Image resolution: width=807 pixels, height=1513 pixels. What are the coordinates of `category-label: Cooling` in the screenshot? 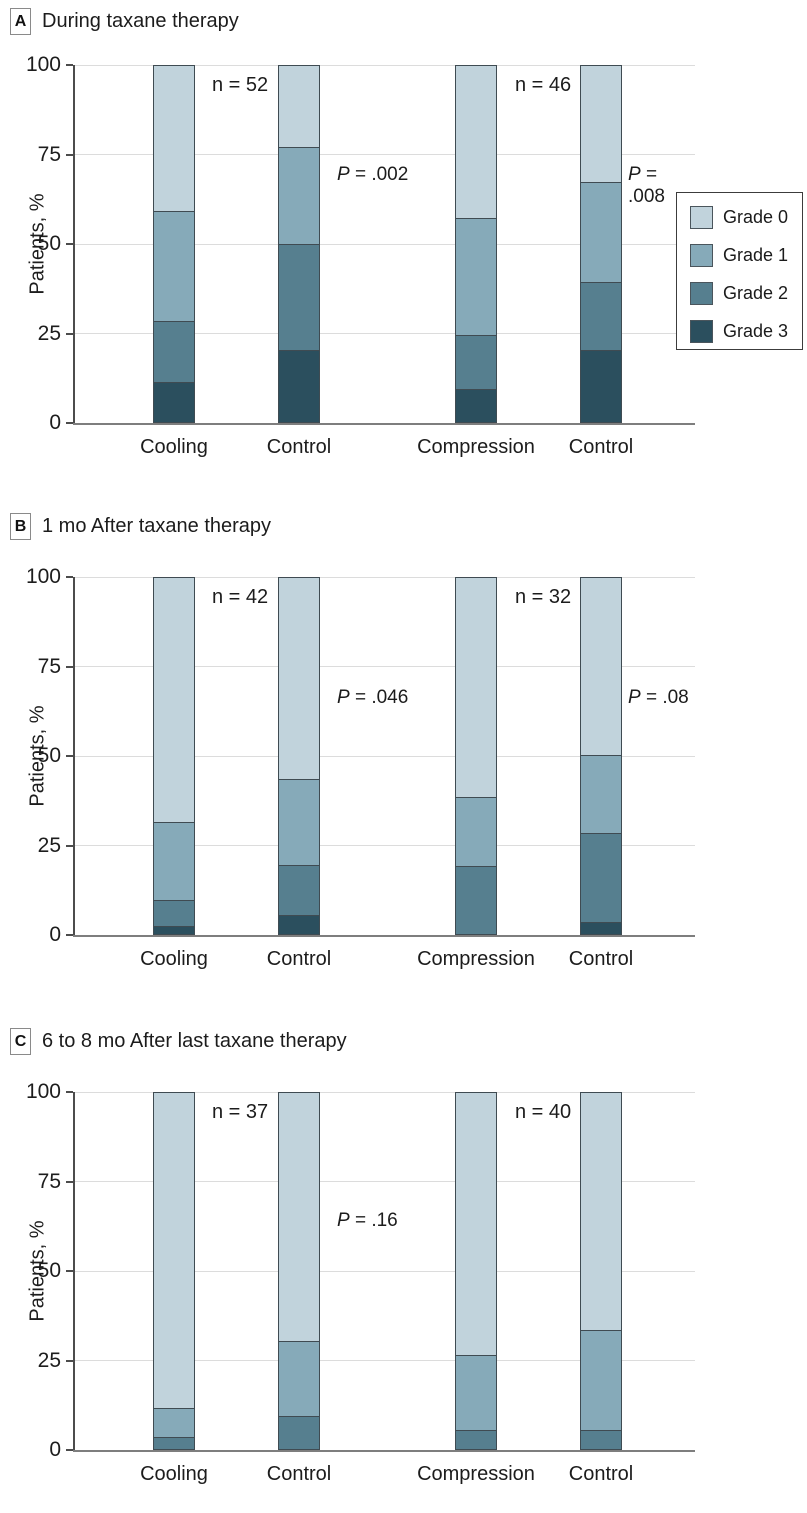 It's located at (174, 447).